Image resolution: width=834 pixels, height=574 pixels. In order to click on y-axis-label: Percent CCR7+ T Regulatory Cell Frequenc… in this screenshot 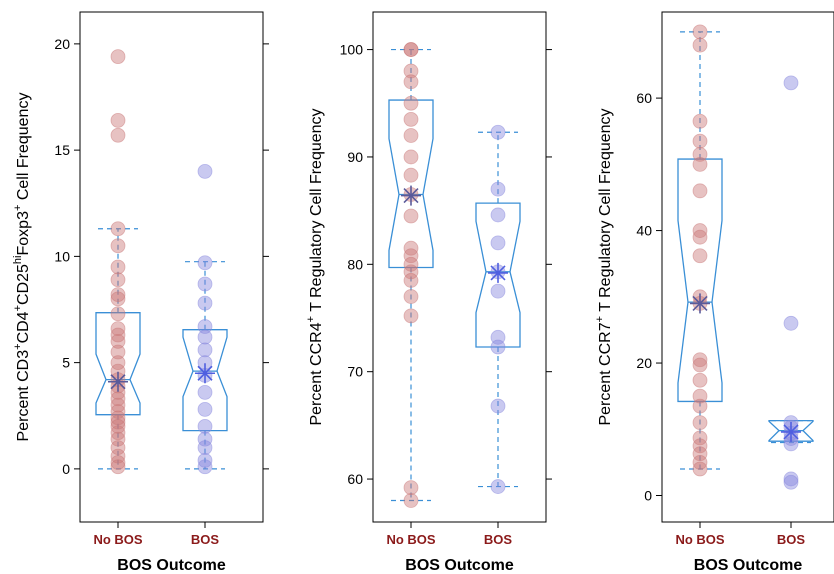, I will do `click(604, 266)`.